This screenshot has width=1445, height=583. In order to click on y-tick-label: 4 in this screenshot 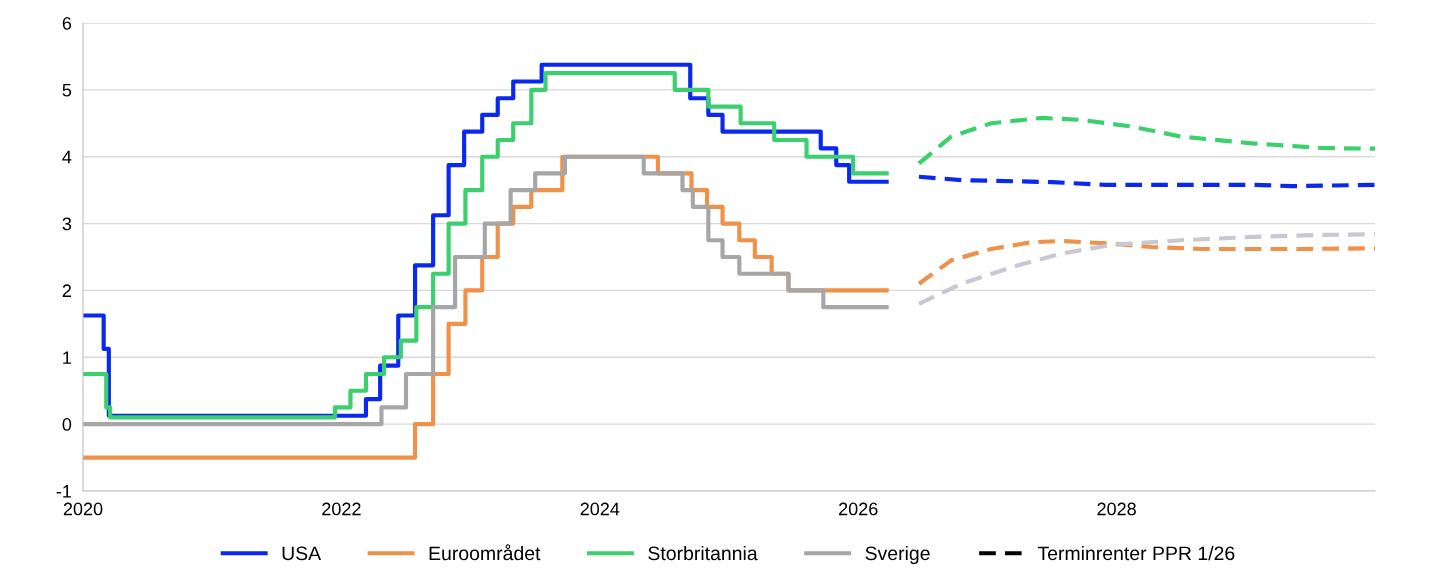, I will do `click(67, 157)`.